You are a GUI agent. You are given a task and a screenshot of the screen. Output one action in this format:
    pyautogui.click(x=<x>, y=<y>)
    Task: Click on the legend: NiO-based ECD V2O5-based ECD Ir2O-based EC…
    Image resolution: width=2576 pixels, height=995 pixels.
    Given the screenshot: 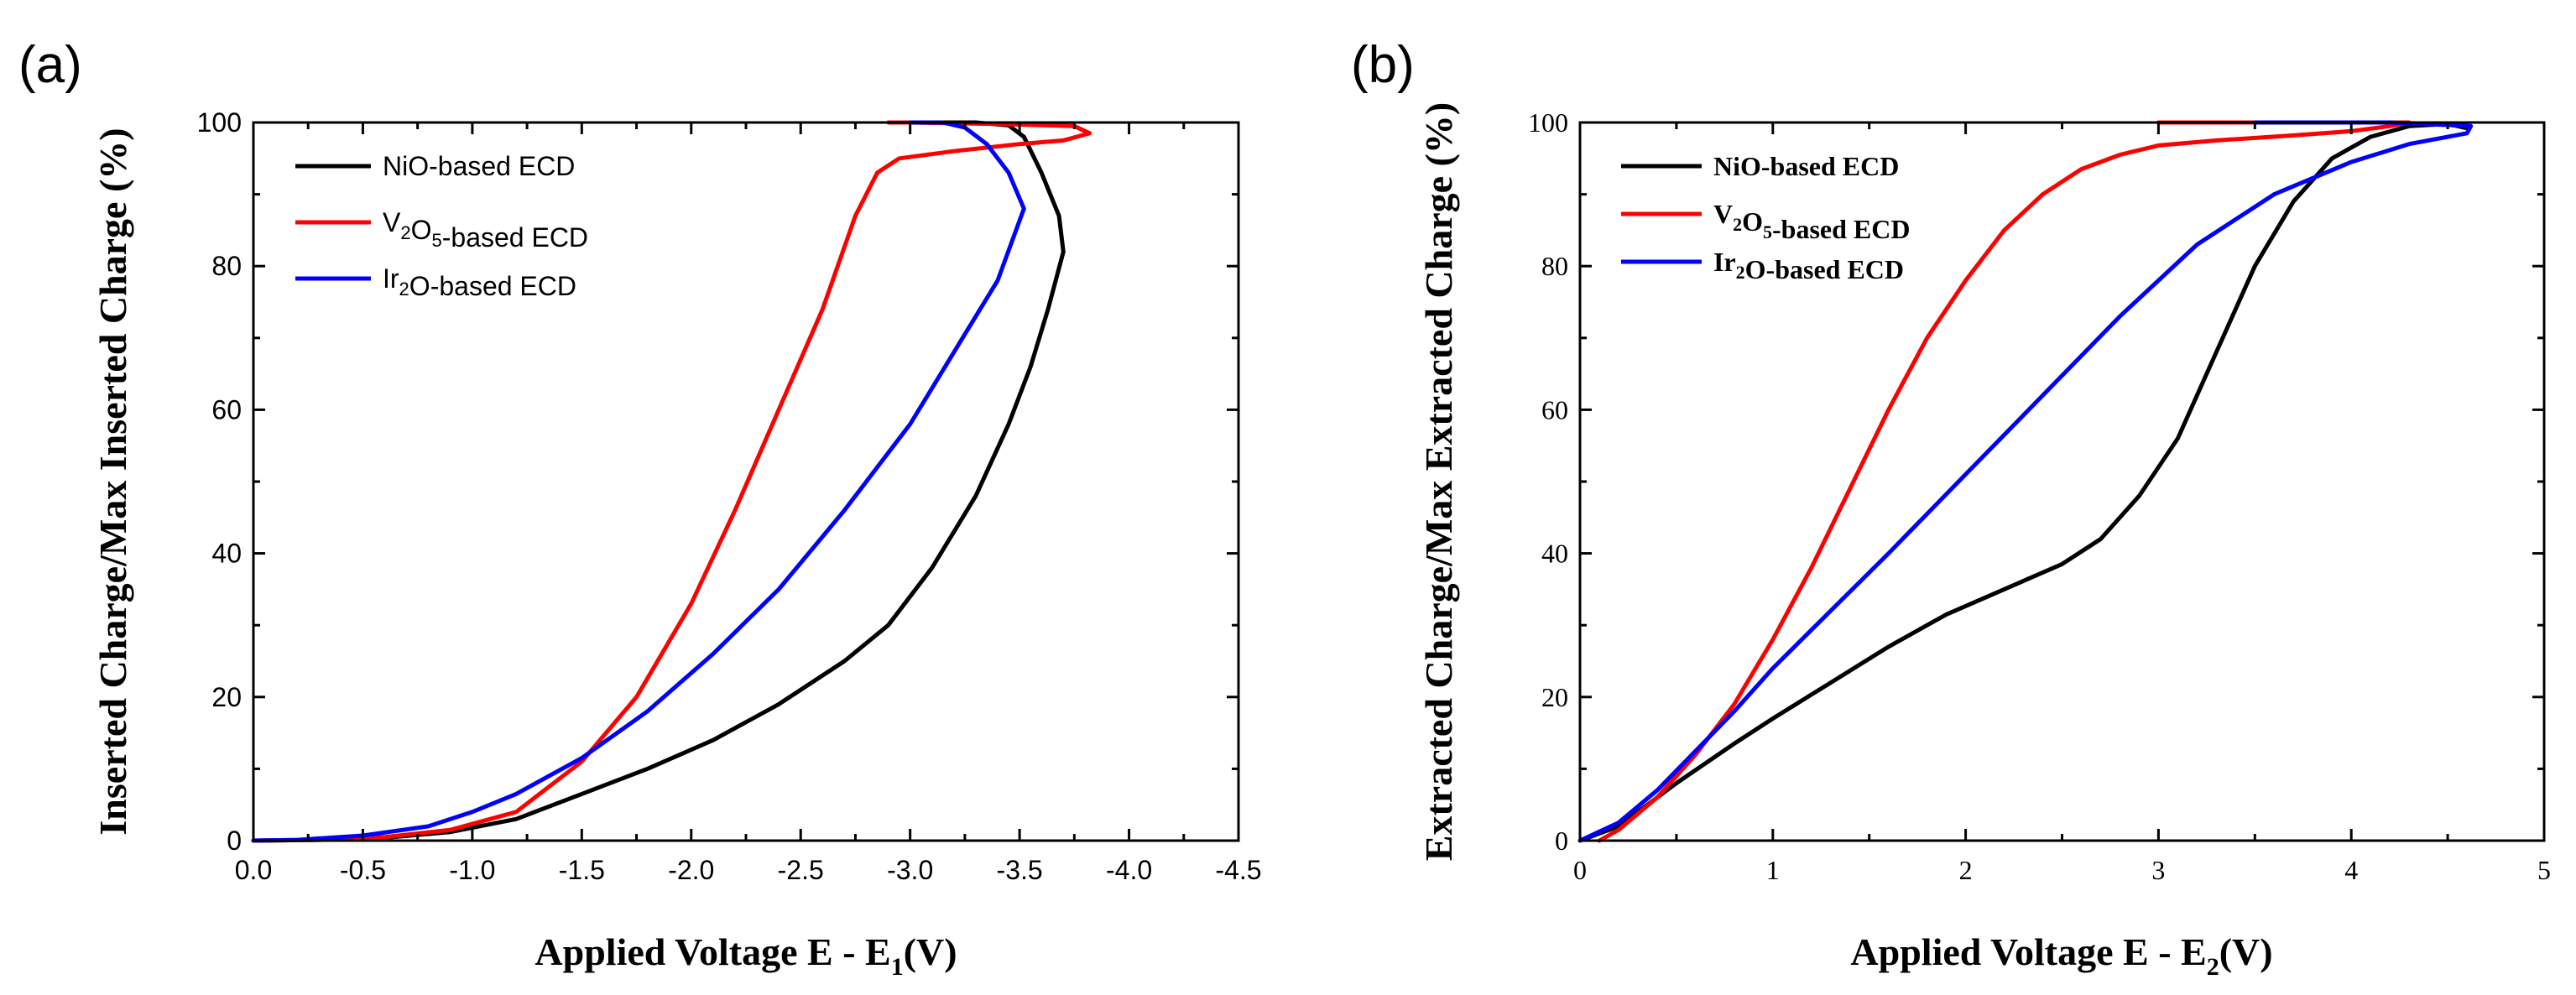 What is the action you would take?
    pyautogui.click(x=441, y=226)
    